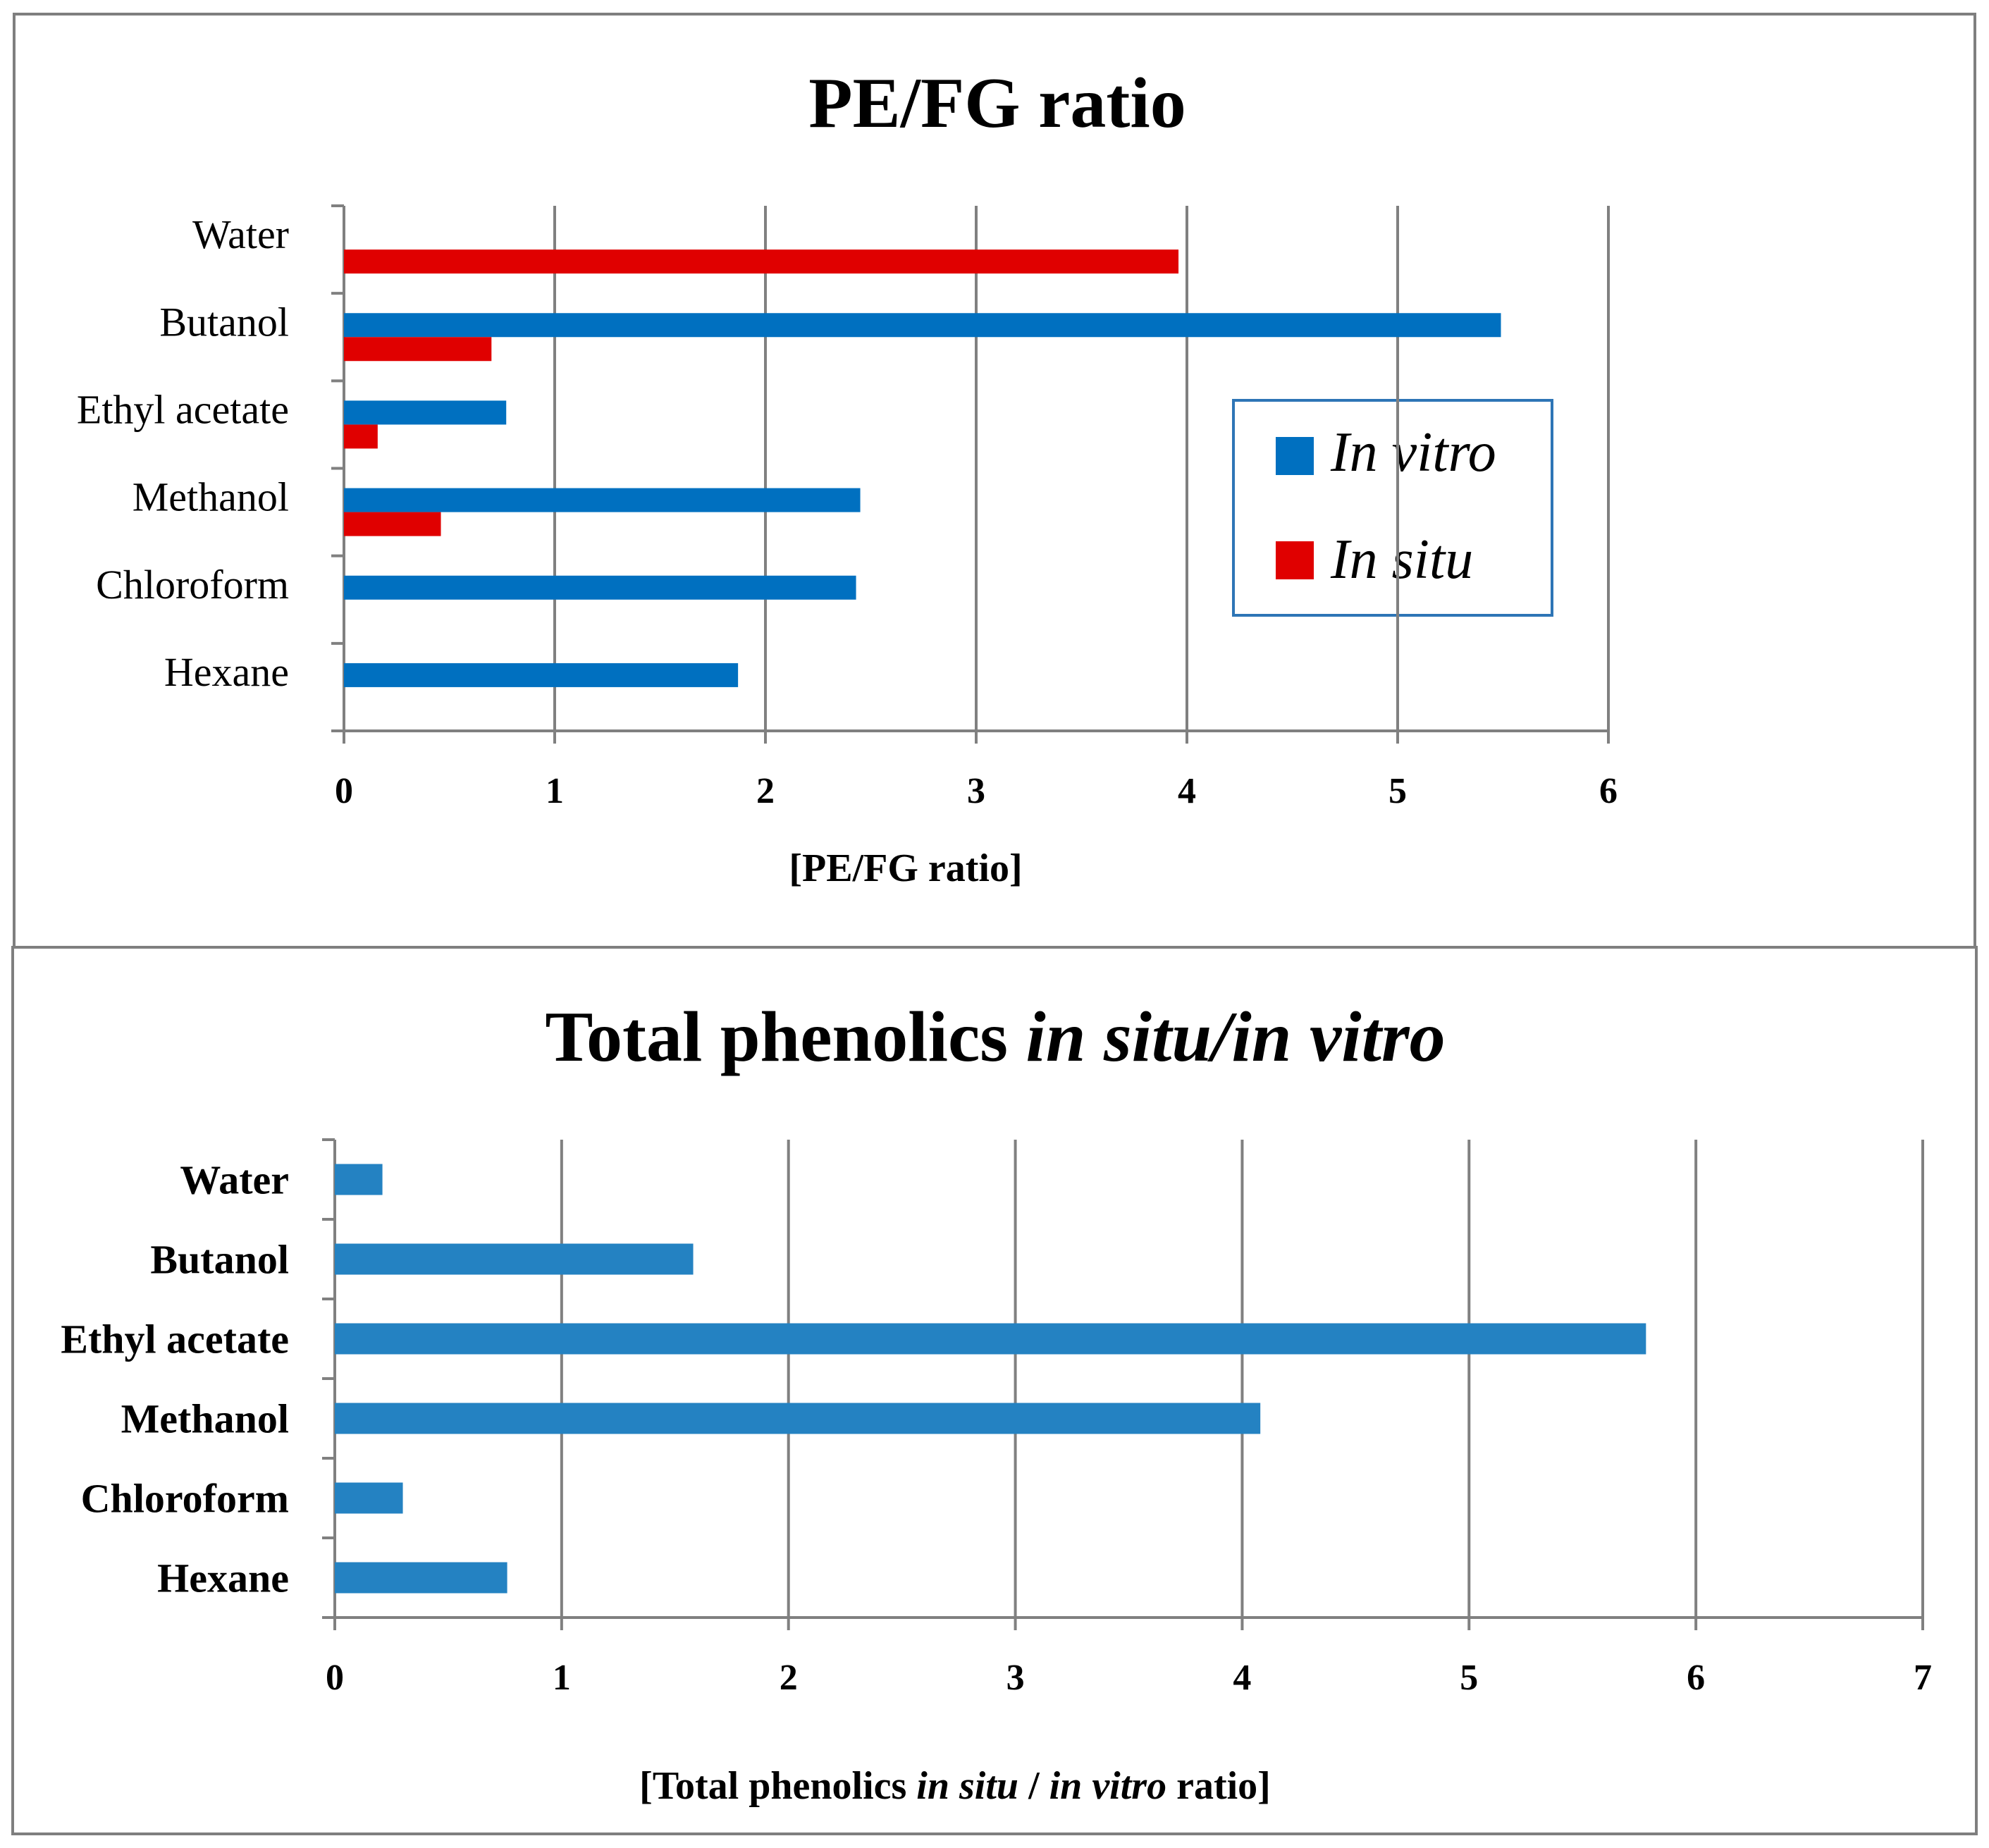 Image resolution: width=1989 pixels, height=1848 pixels. I want to click on chart1-category-label: Butanol, so click(224, 322).